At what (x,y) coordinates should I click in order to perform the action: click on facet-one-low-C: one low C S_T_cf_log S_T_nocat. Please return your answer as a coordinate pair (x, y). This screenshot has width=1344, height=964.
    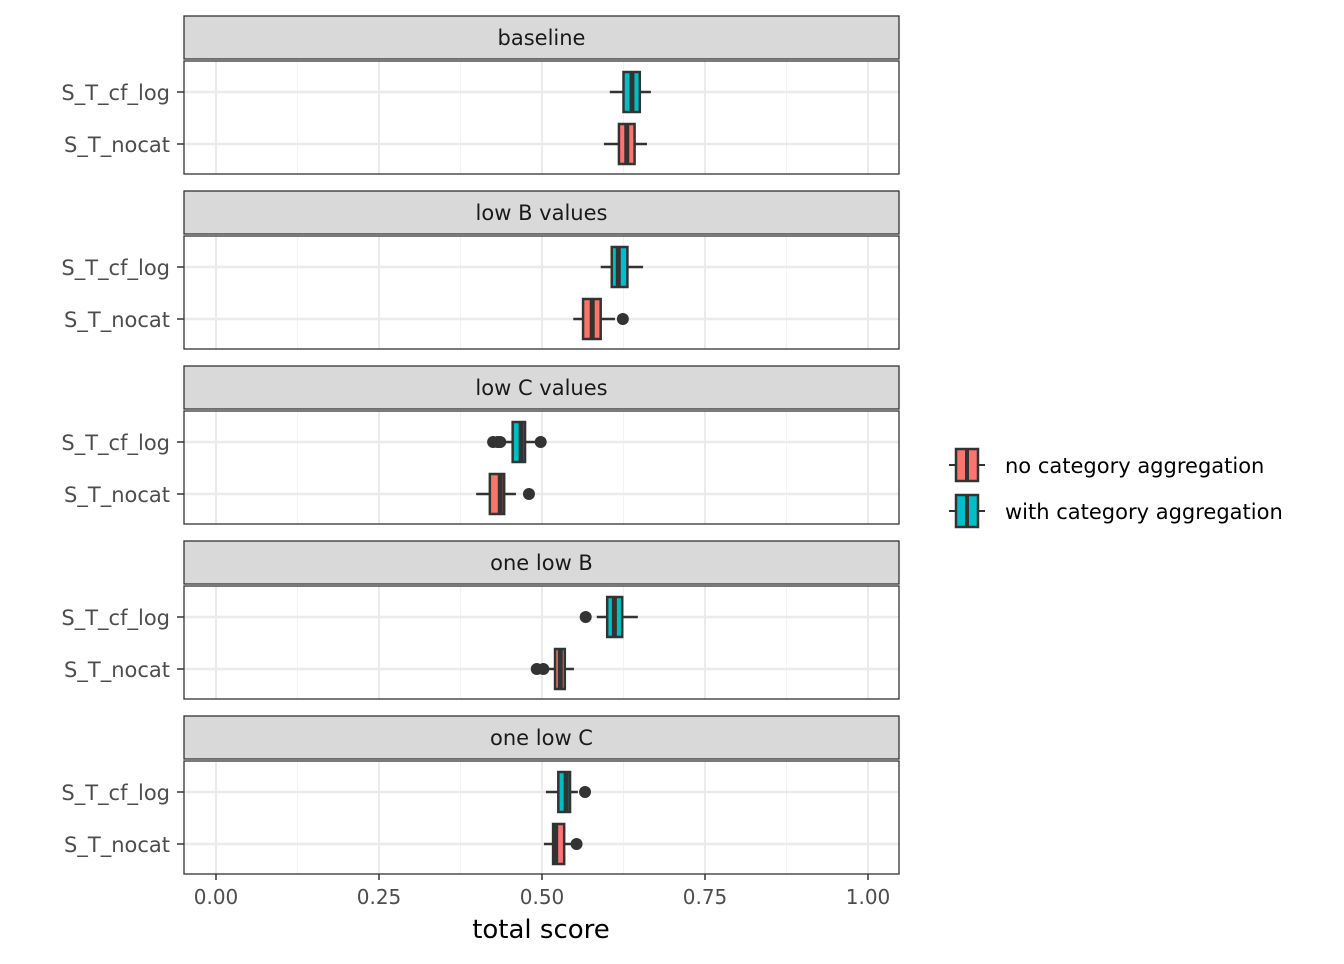
    Looking at the image, I should click on (480, 795).